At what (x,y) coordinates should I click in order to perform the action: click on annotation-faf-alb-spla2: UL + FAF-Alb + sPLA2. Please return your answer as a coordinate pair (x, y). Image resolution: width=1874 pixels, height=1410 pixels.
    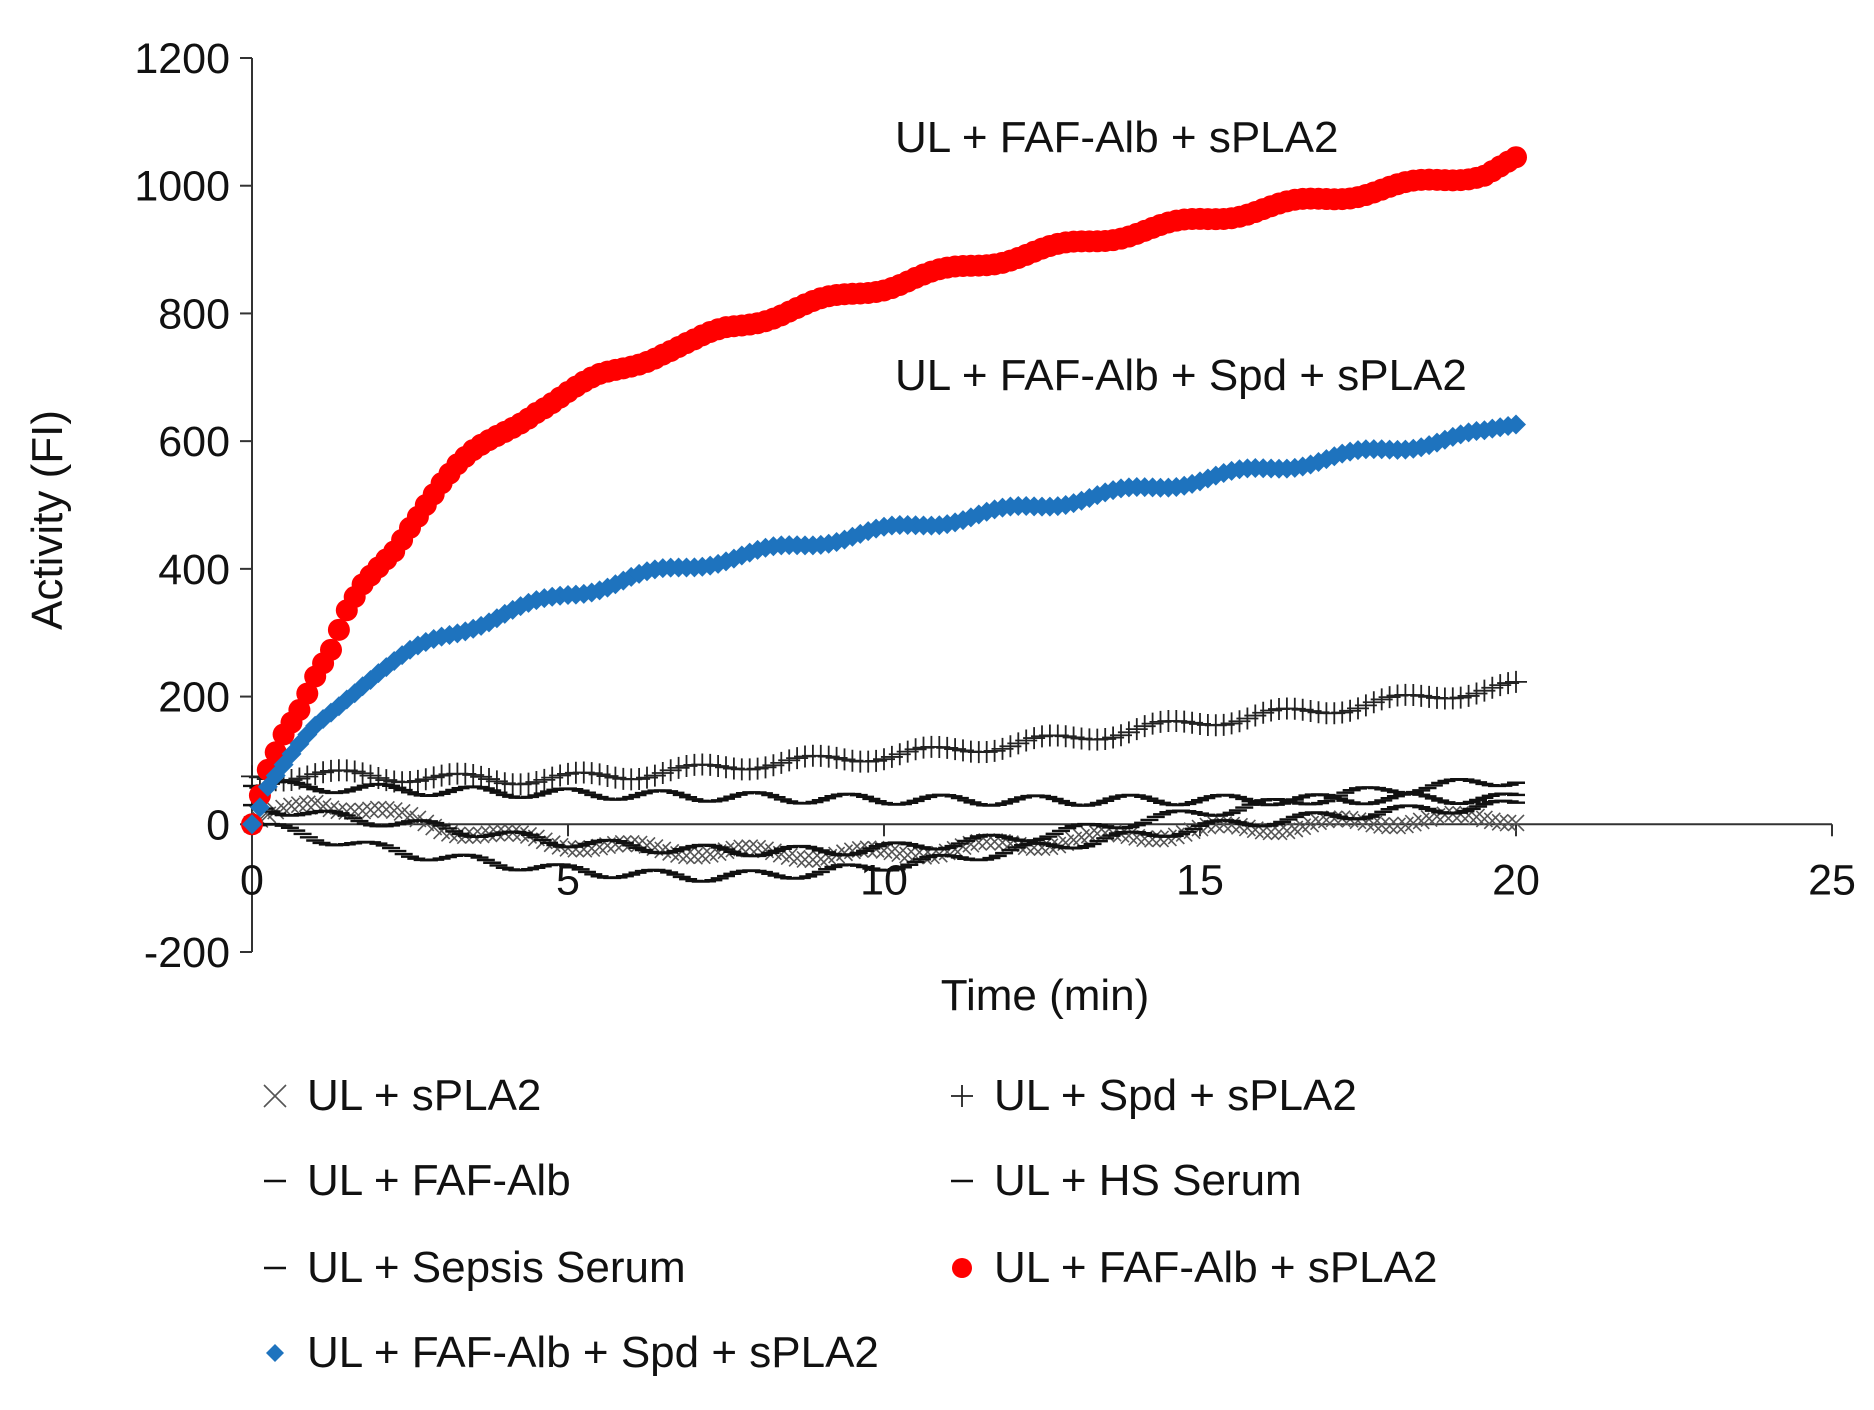
    Looking at the image, I should click on (1116, 137).